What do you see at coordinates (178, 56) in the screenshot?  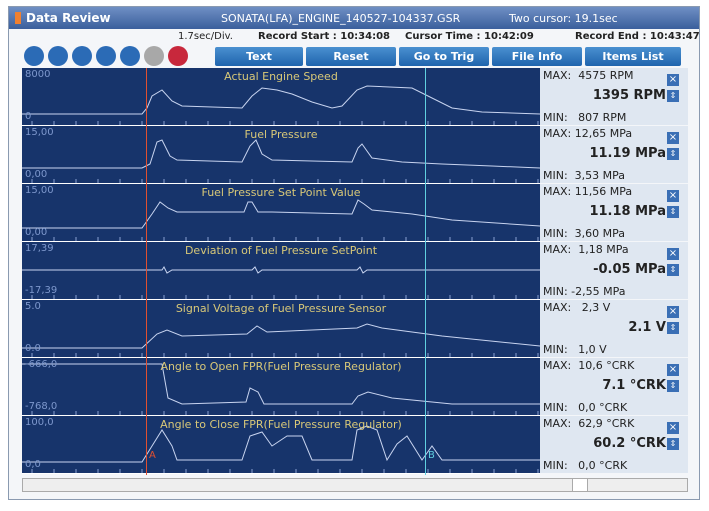 I see `zoom-out-button` at bounding box center [178, 56].